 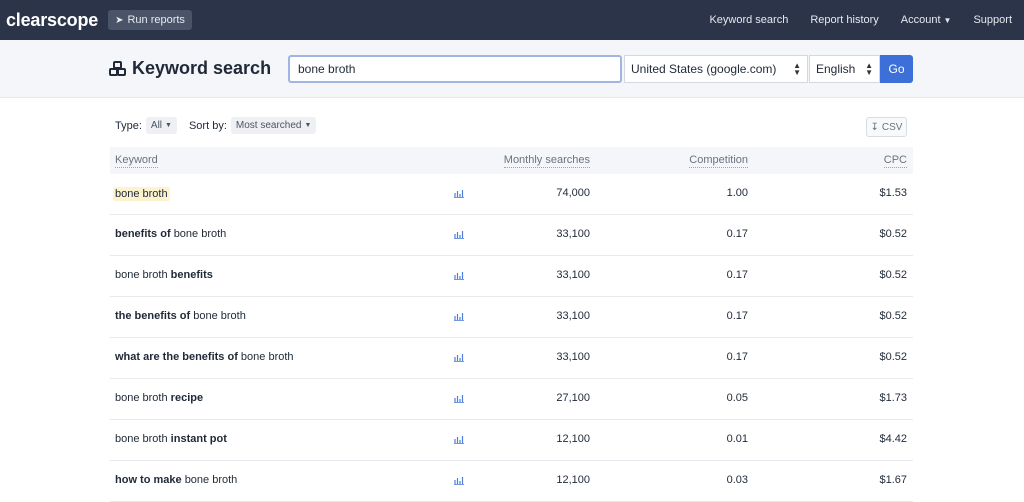 I want to click on go-button: Go, so click(x=896, y=69).